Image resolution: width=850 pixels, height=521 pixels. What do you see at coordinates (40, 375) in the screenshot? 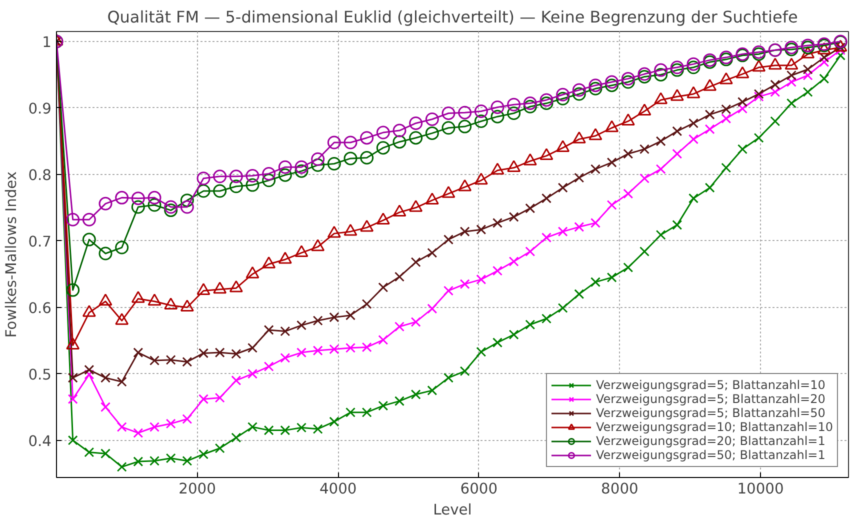
I see `y-tick-label: 0.5` at bounding box center [40, 375].